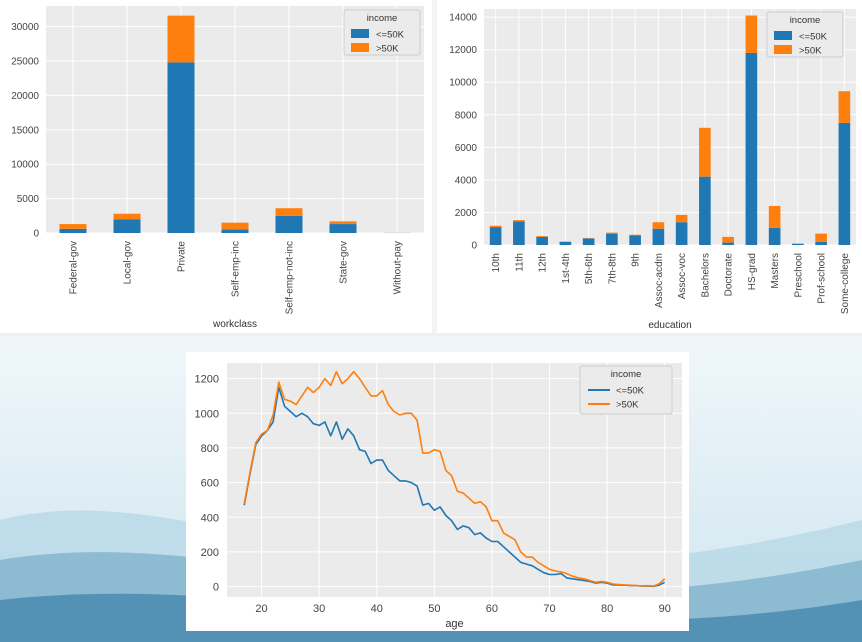  I want to click on y-tick-label: 400, so click(210, 518).